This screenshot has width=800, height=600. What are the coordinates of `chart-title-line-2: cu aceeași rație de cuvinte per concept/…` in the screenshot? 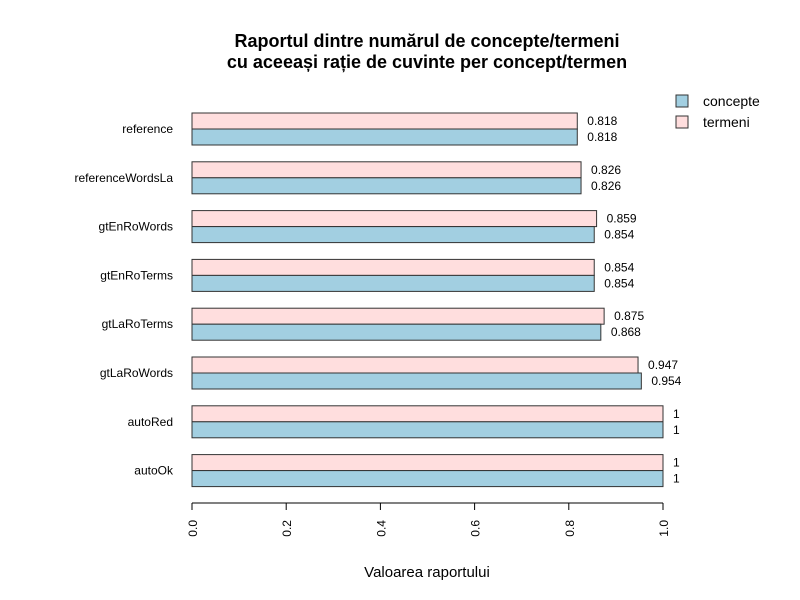 It's located at (427, 62).